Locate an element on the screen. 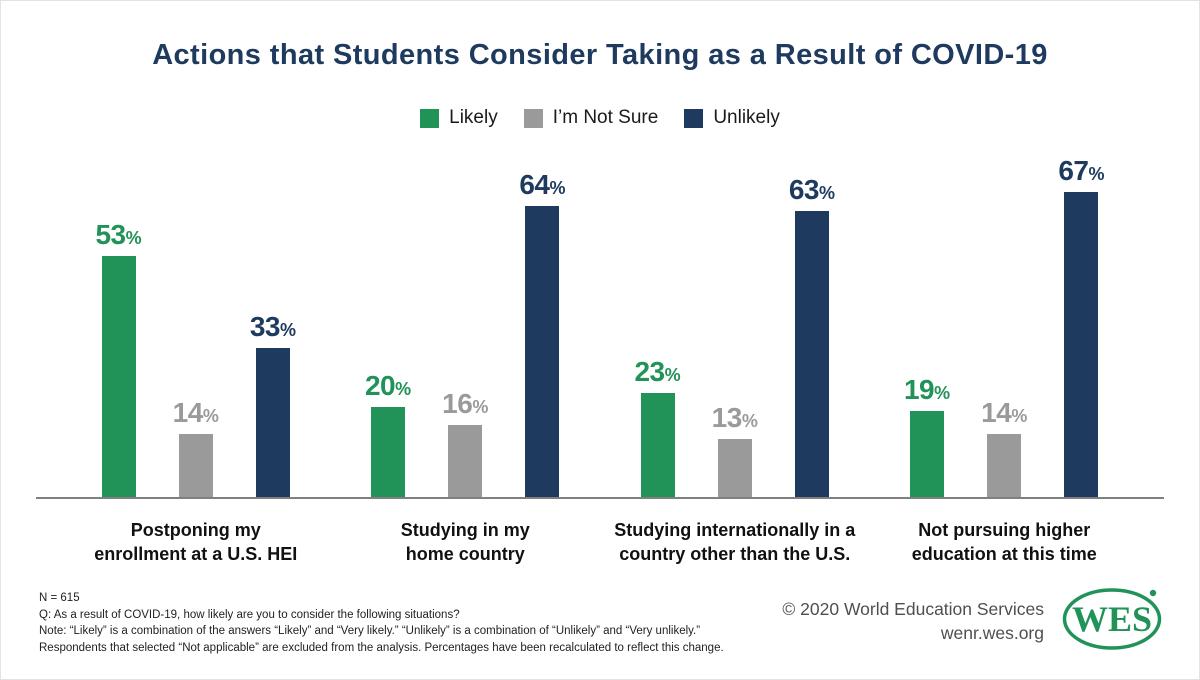 The width and height of the screenshot is (1200, 680). legend-label: Unlikely is located at coordinates (746, 117).